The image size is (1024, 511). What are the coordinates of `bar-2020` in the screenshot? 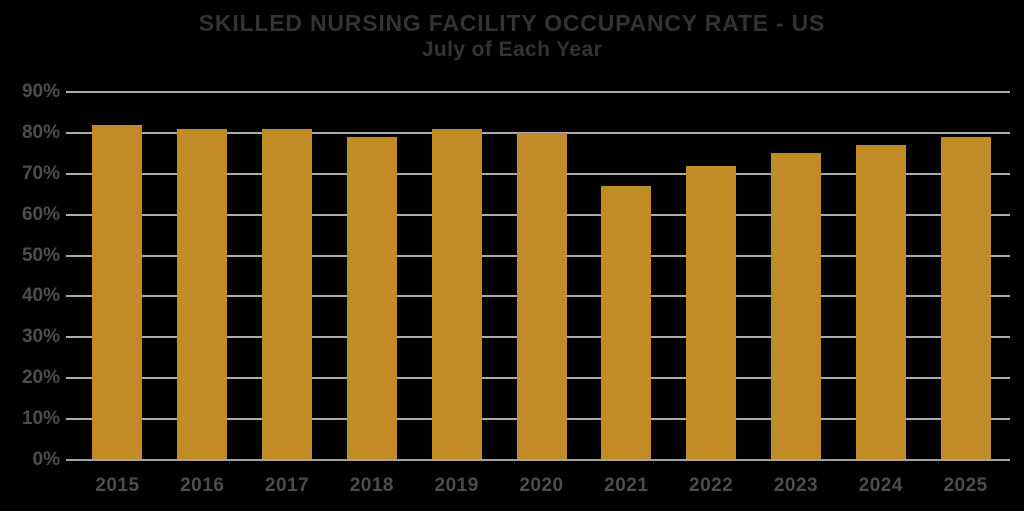 It's located at (541, 296).